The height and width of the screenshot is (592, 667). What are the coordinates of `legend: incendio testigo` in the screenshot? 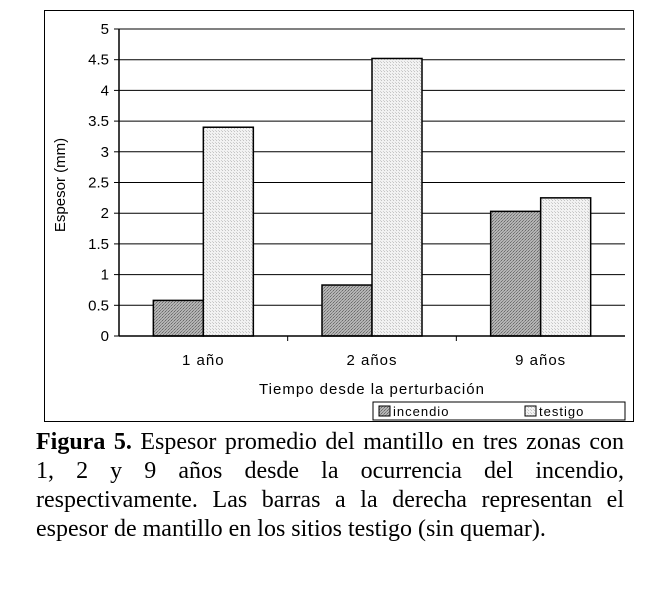 It's located at (499, 411).